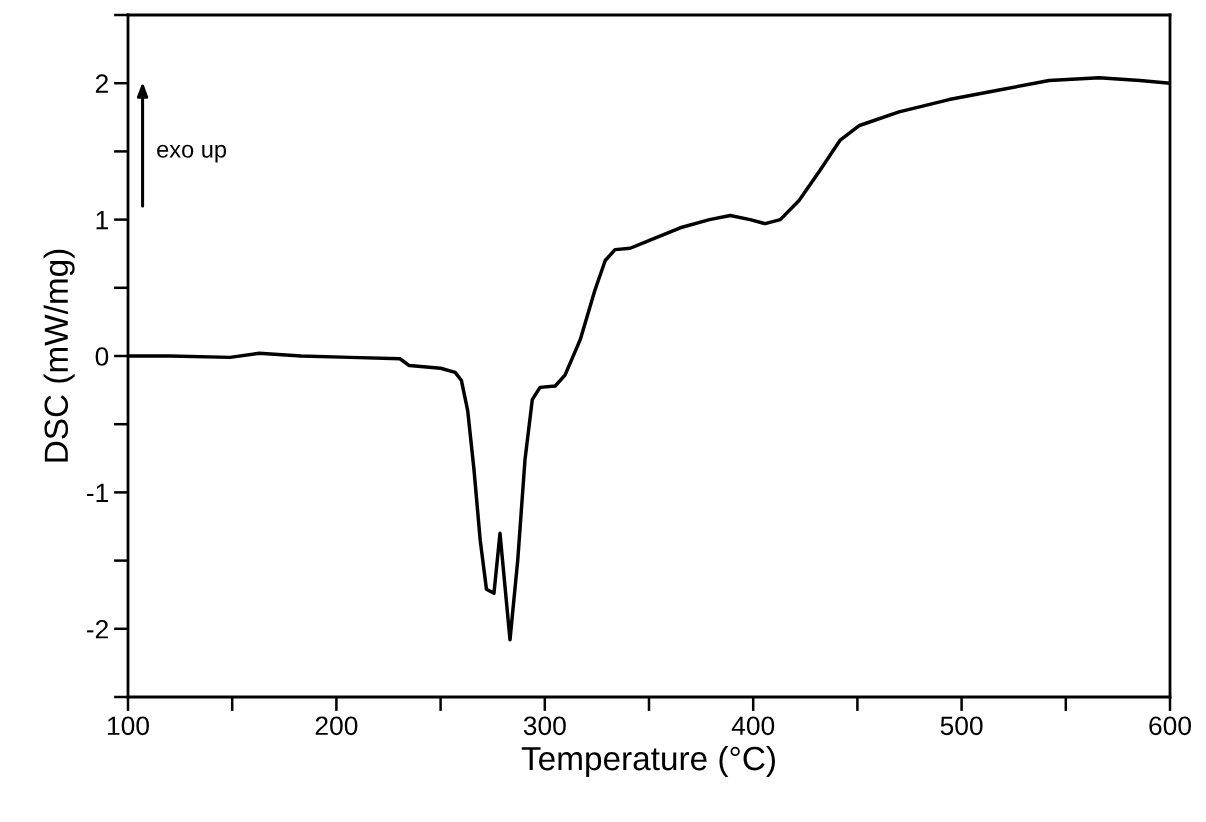 This screenshot has width=1206, height=822. Describe the element at coordinates (648, 761) in the screenshot. I see `x-axis-title: Temperature (°C)` at that location.